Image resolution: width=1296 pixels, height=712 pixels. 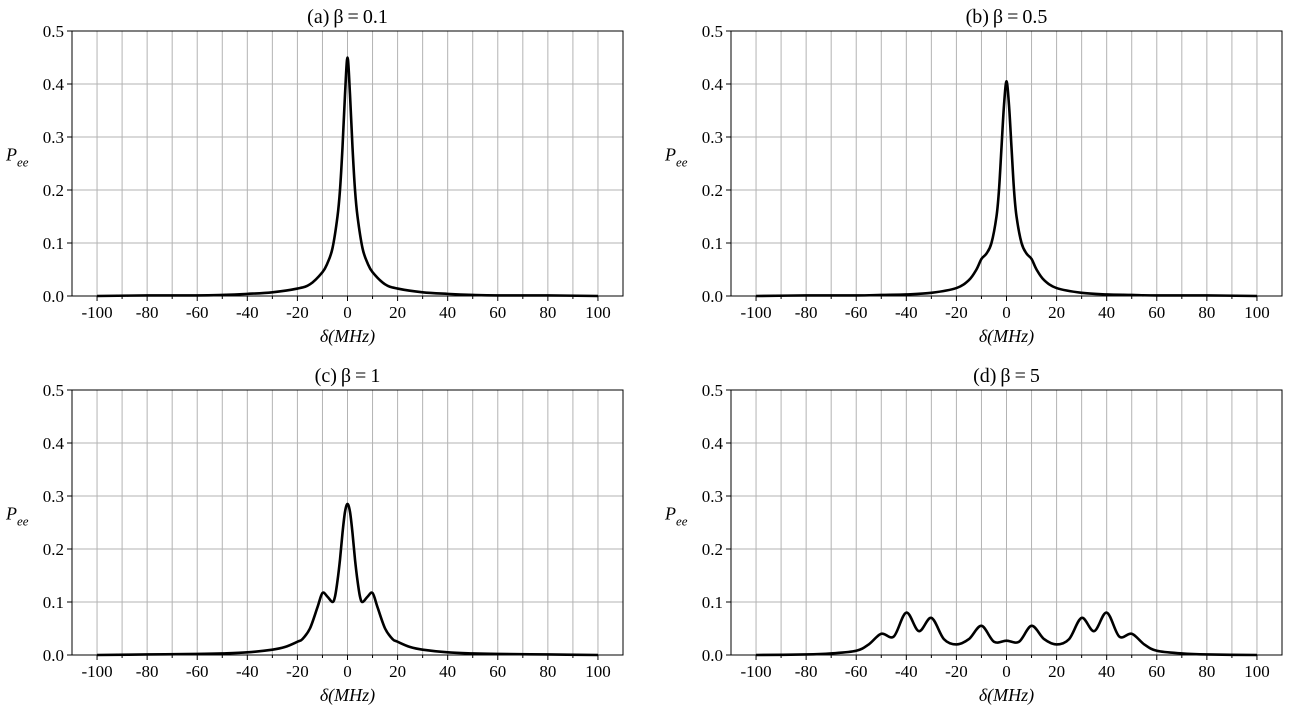 I want to click on panel-title: (d) β = 5, so click(x=1006, y=376).